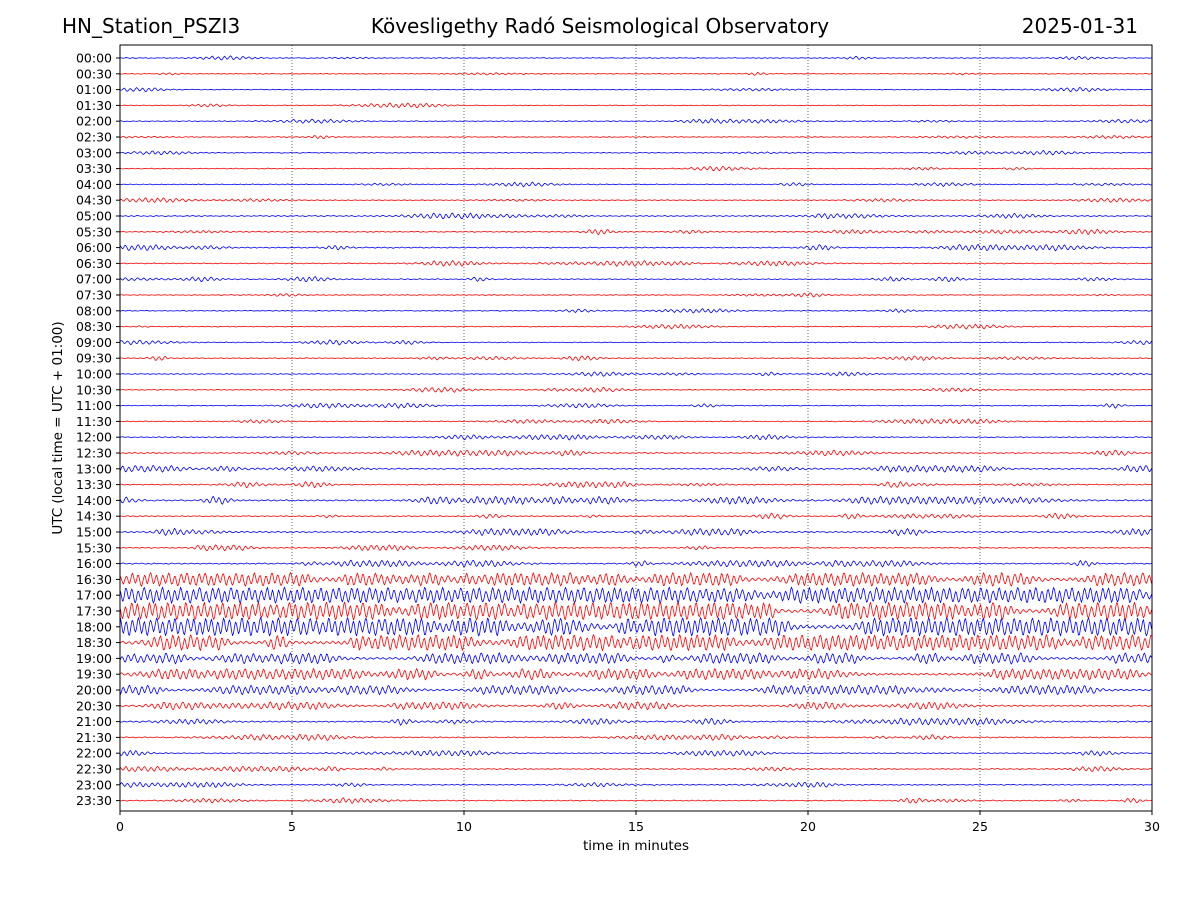 Image resolution: width=1200 pixels, height=900 pixels. What do you see at coordinates (94, 532) in the screenshot?
I see `y-tick-label: 15:00` at bounding box center [94, 532].